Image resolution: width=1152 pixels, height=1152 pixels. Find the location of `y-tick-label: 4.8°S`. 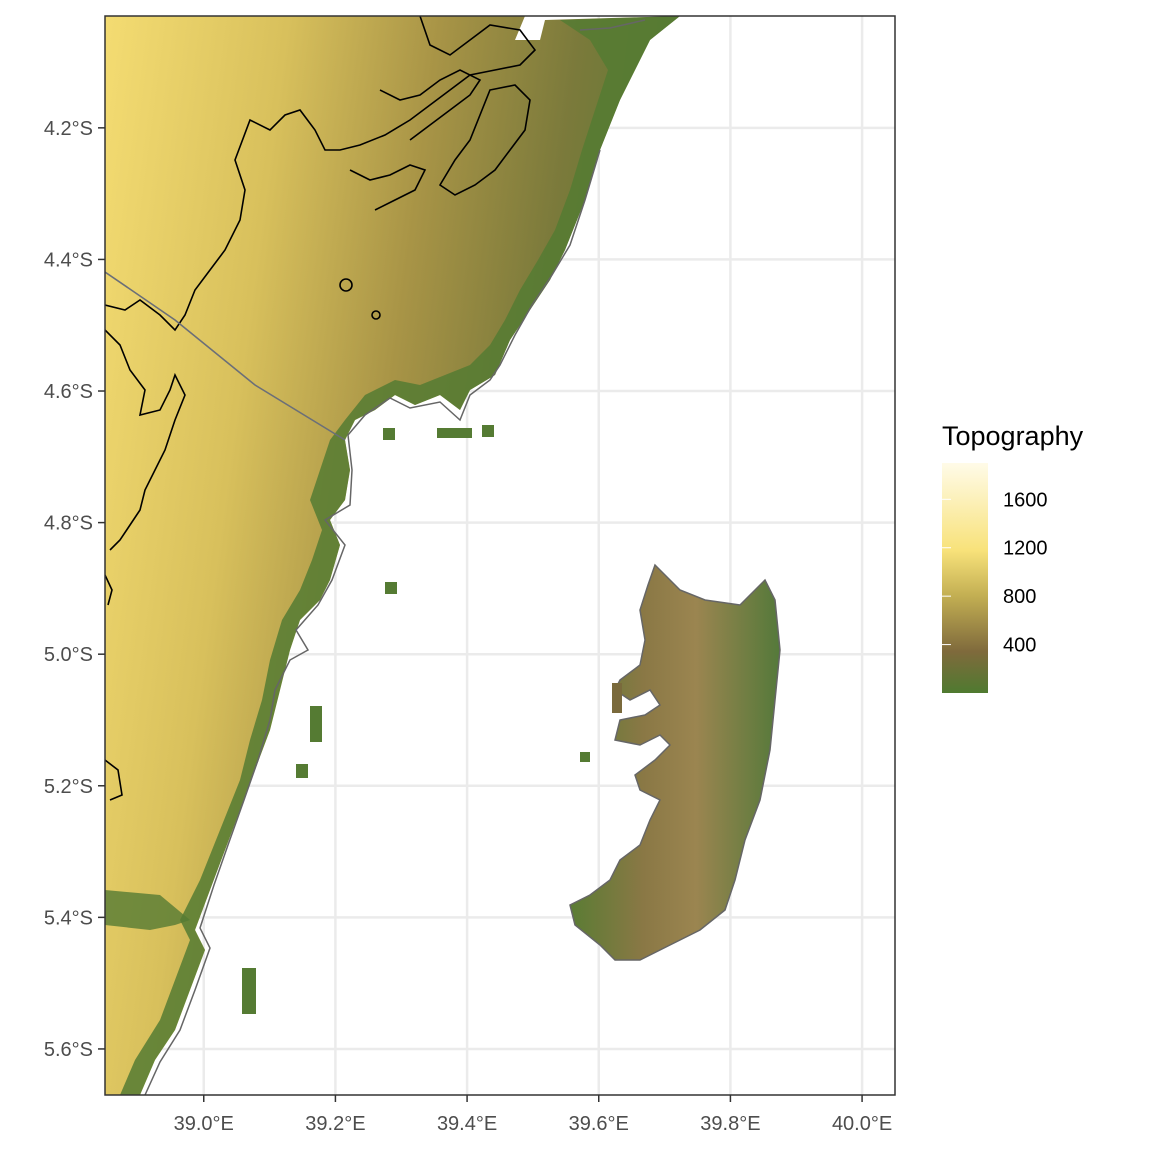

y-tick-label: 4.8°S is located at coordinates (68, 524).